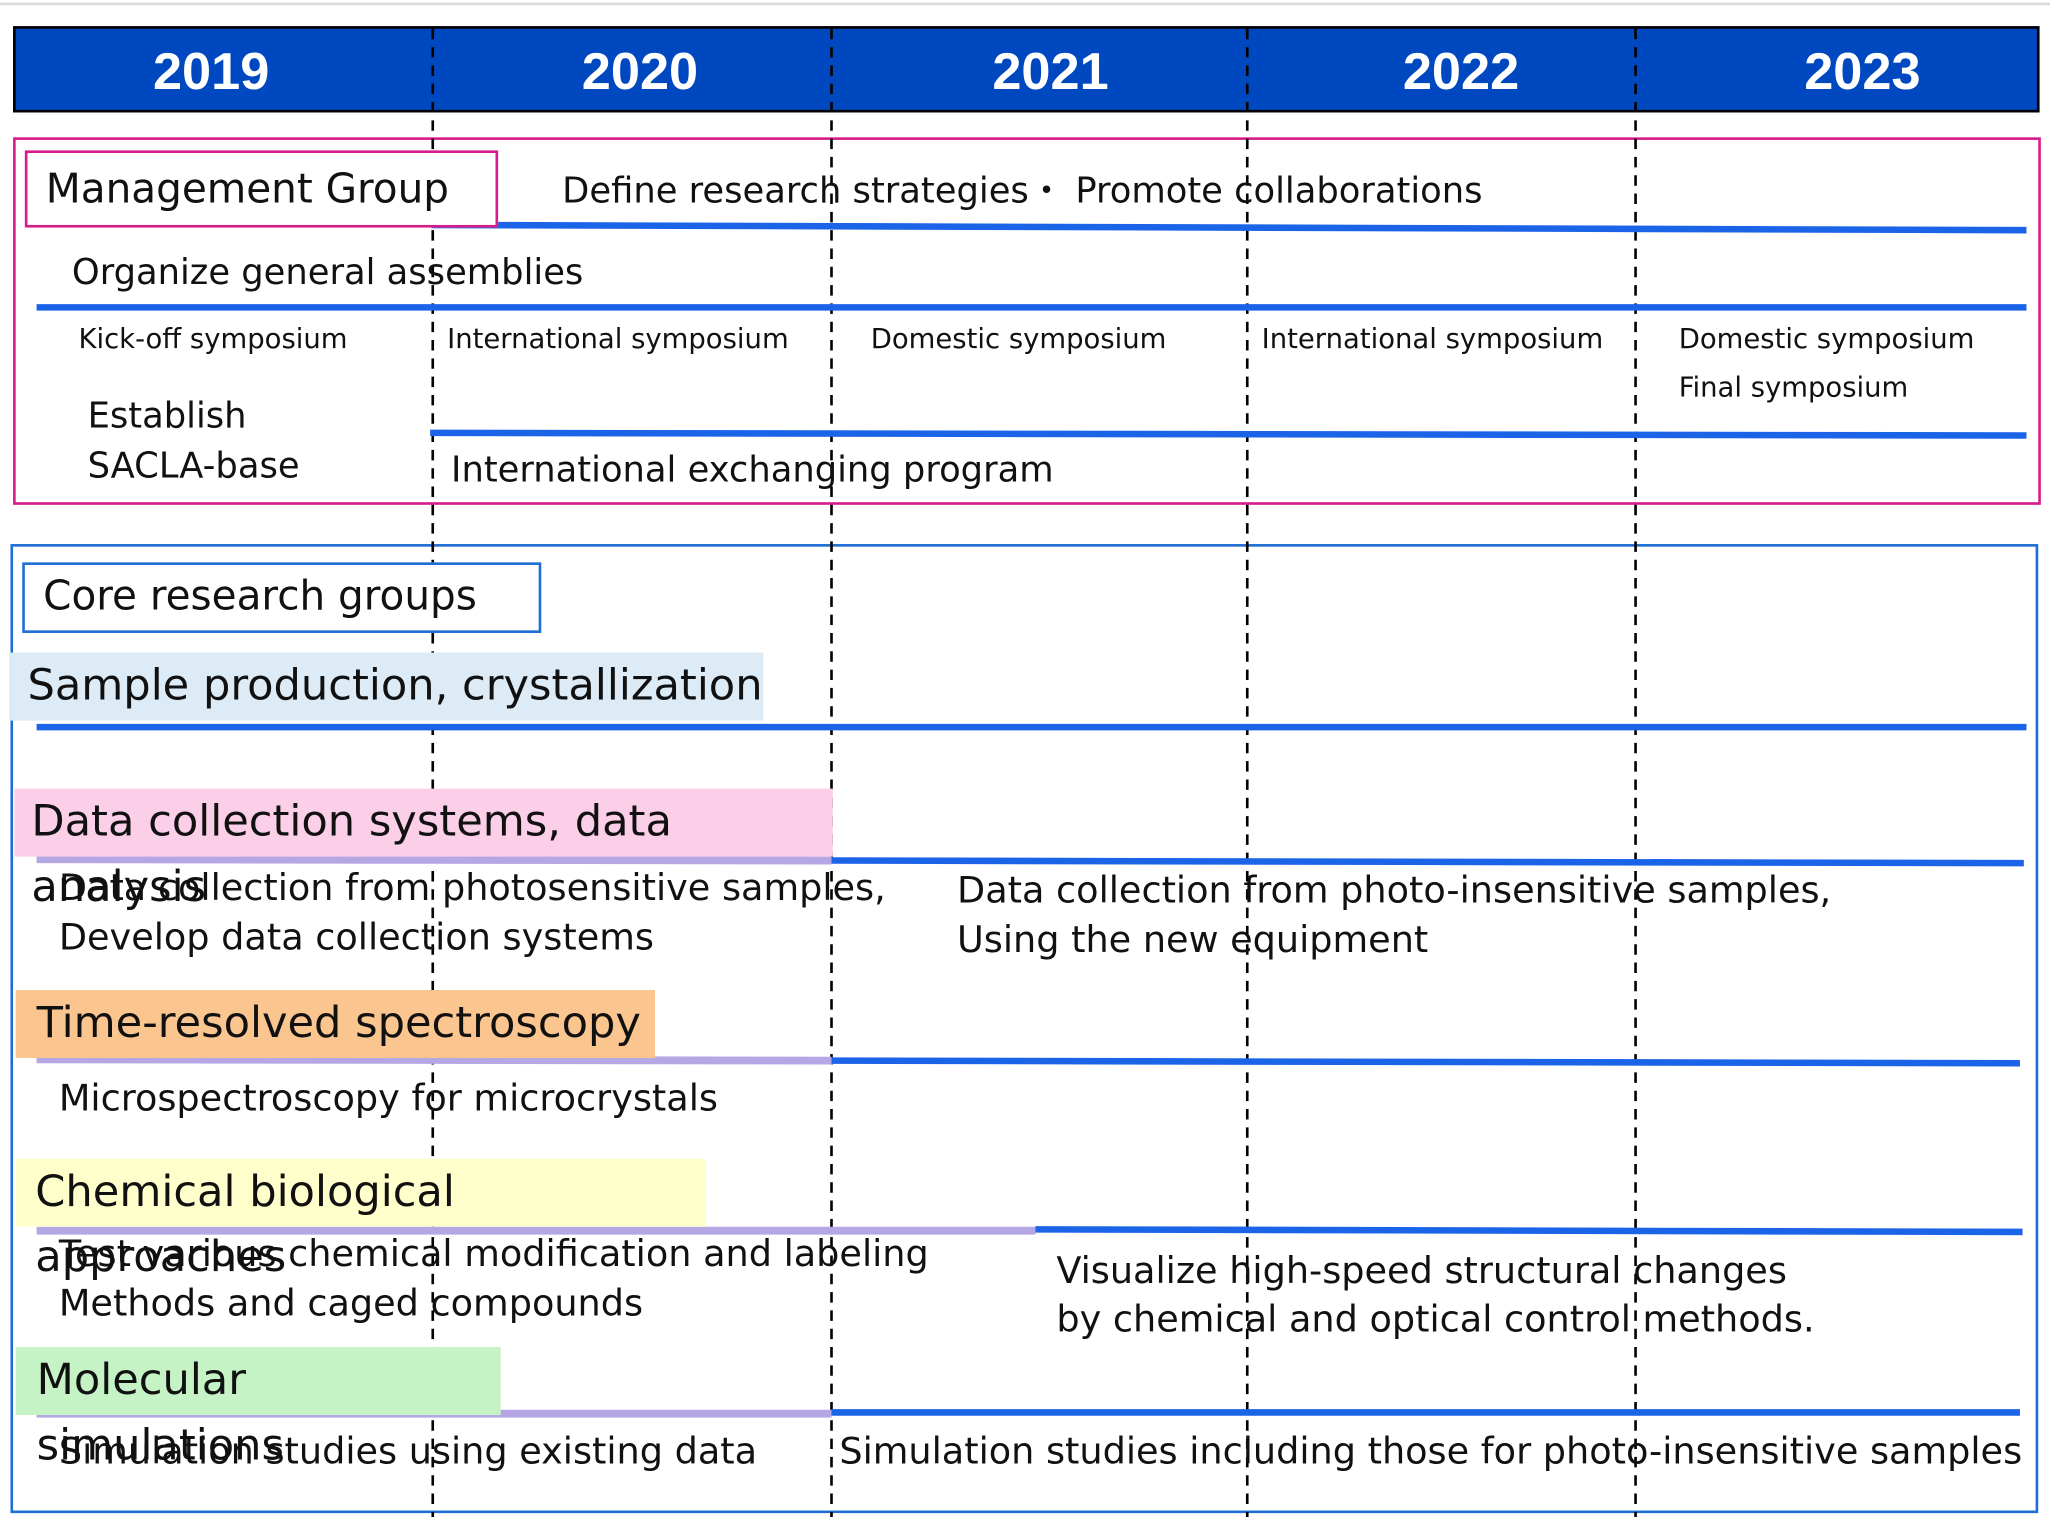  Describe the element at coordinates (167, 416) in the screenshot. I see `establish-line1: Establish` at that location.